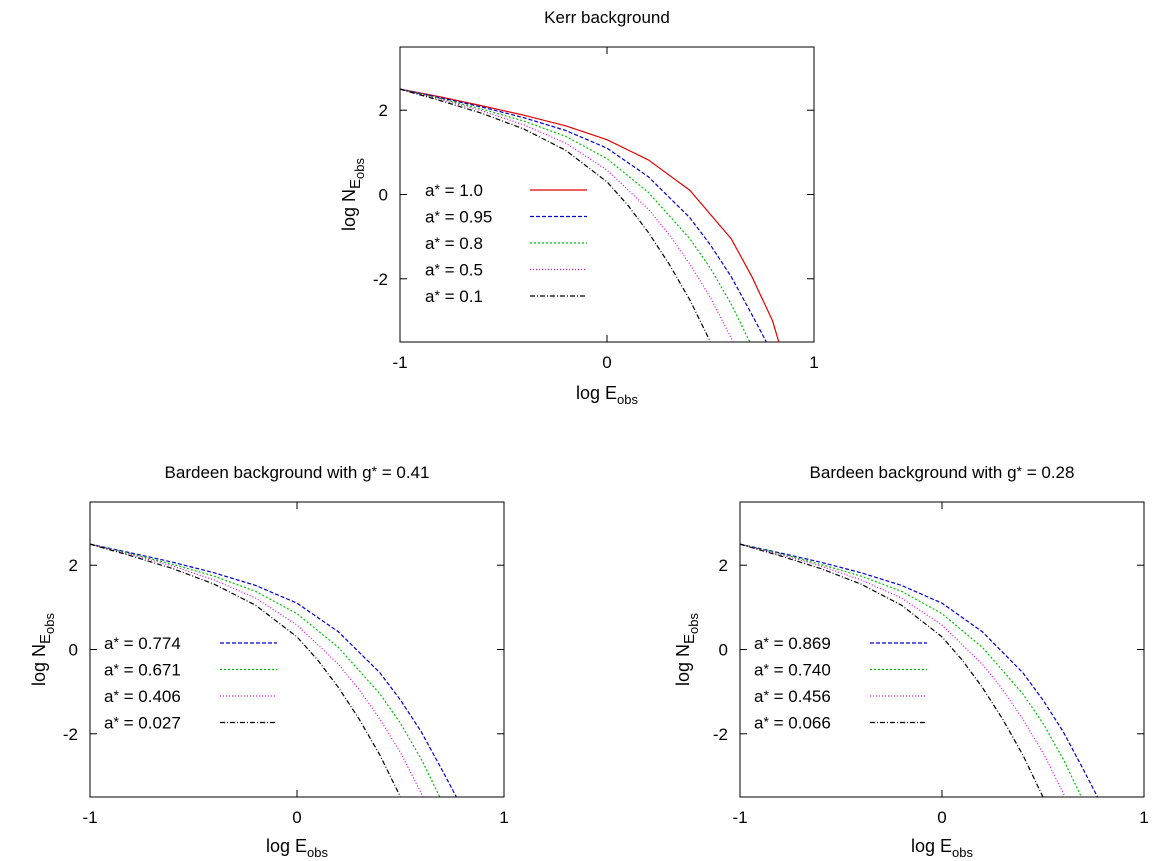 The width and height of the screenshot is (1158, 861). Describe the element at coordinates (142, 670) in the screenshot. I see `legend-label-1: a* = 0.671` at that location.